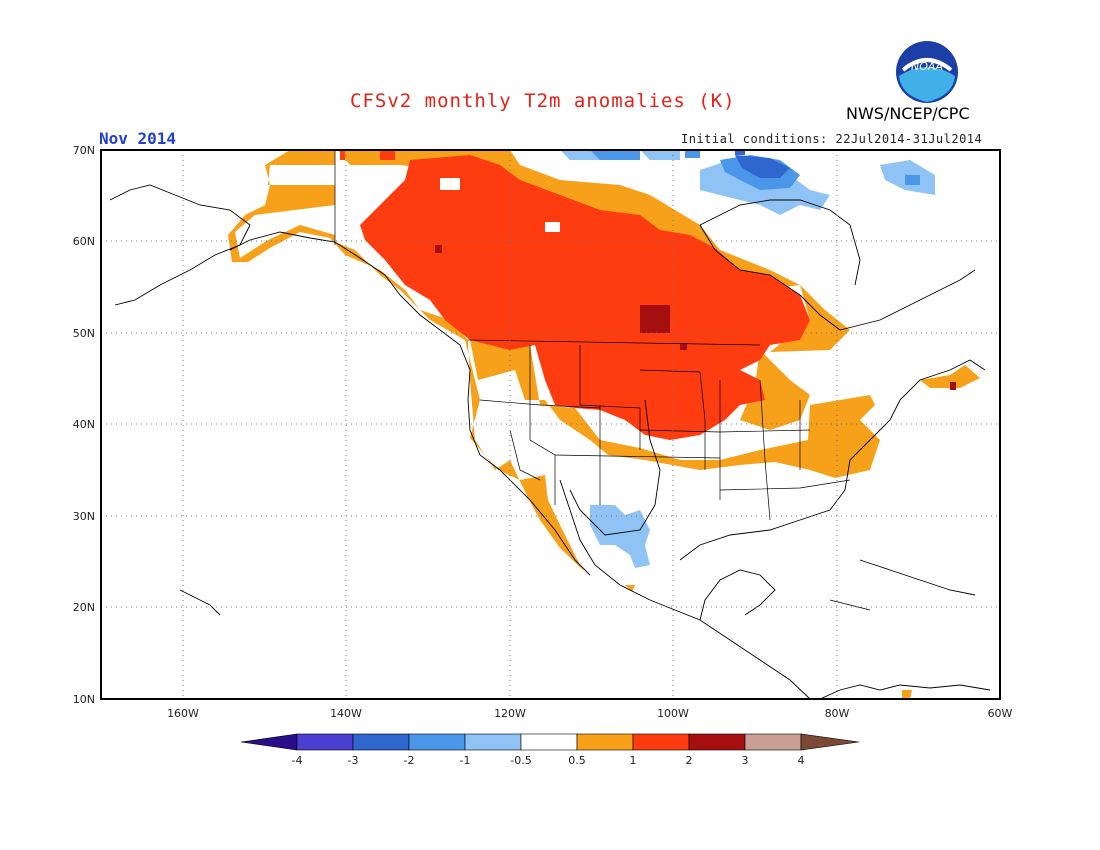 The width and height of the screenshot is (1100, 850). What do you see at coordinates (1000, 713) in the screenshot?
I see `lon-label-60w: 60W` at bounding box center [1000, 713].